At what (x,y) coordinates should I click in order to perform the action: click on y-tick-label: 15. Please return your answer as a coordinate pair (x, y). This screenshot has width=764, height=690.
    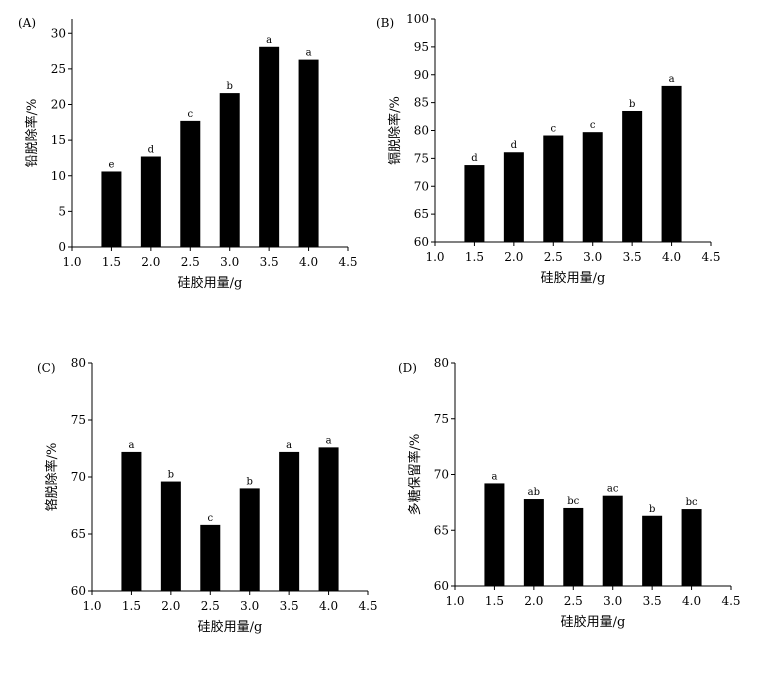
    Looking at the image, I should click on (58, 140).